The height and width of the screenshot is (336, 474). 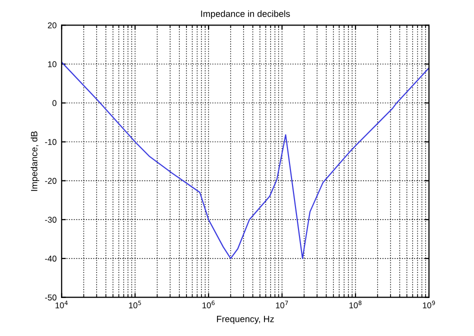 I want to click on x-axis-title: Frequency, Hz, so click(x=245, y=320).